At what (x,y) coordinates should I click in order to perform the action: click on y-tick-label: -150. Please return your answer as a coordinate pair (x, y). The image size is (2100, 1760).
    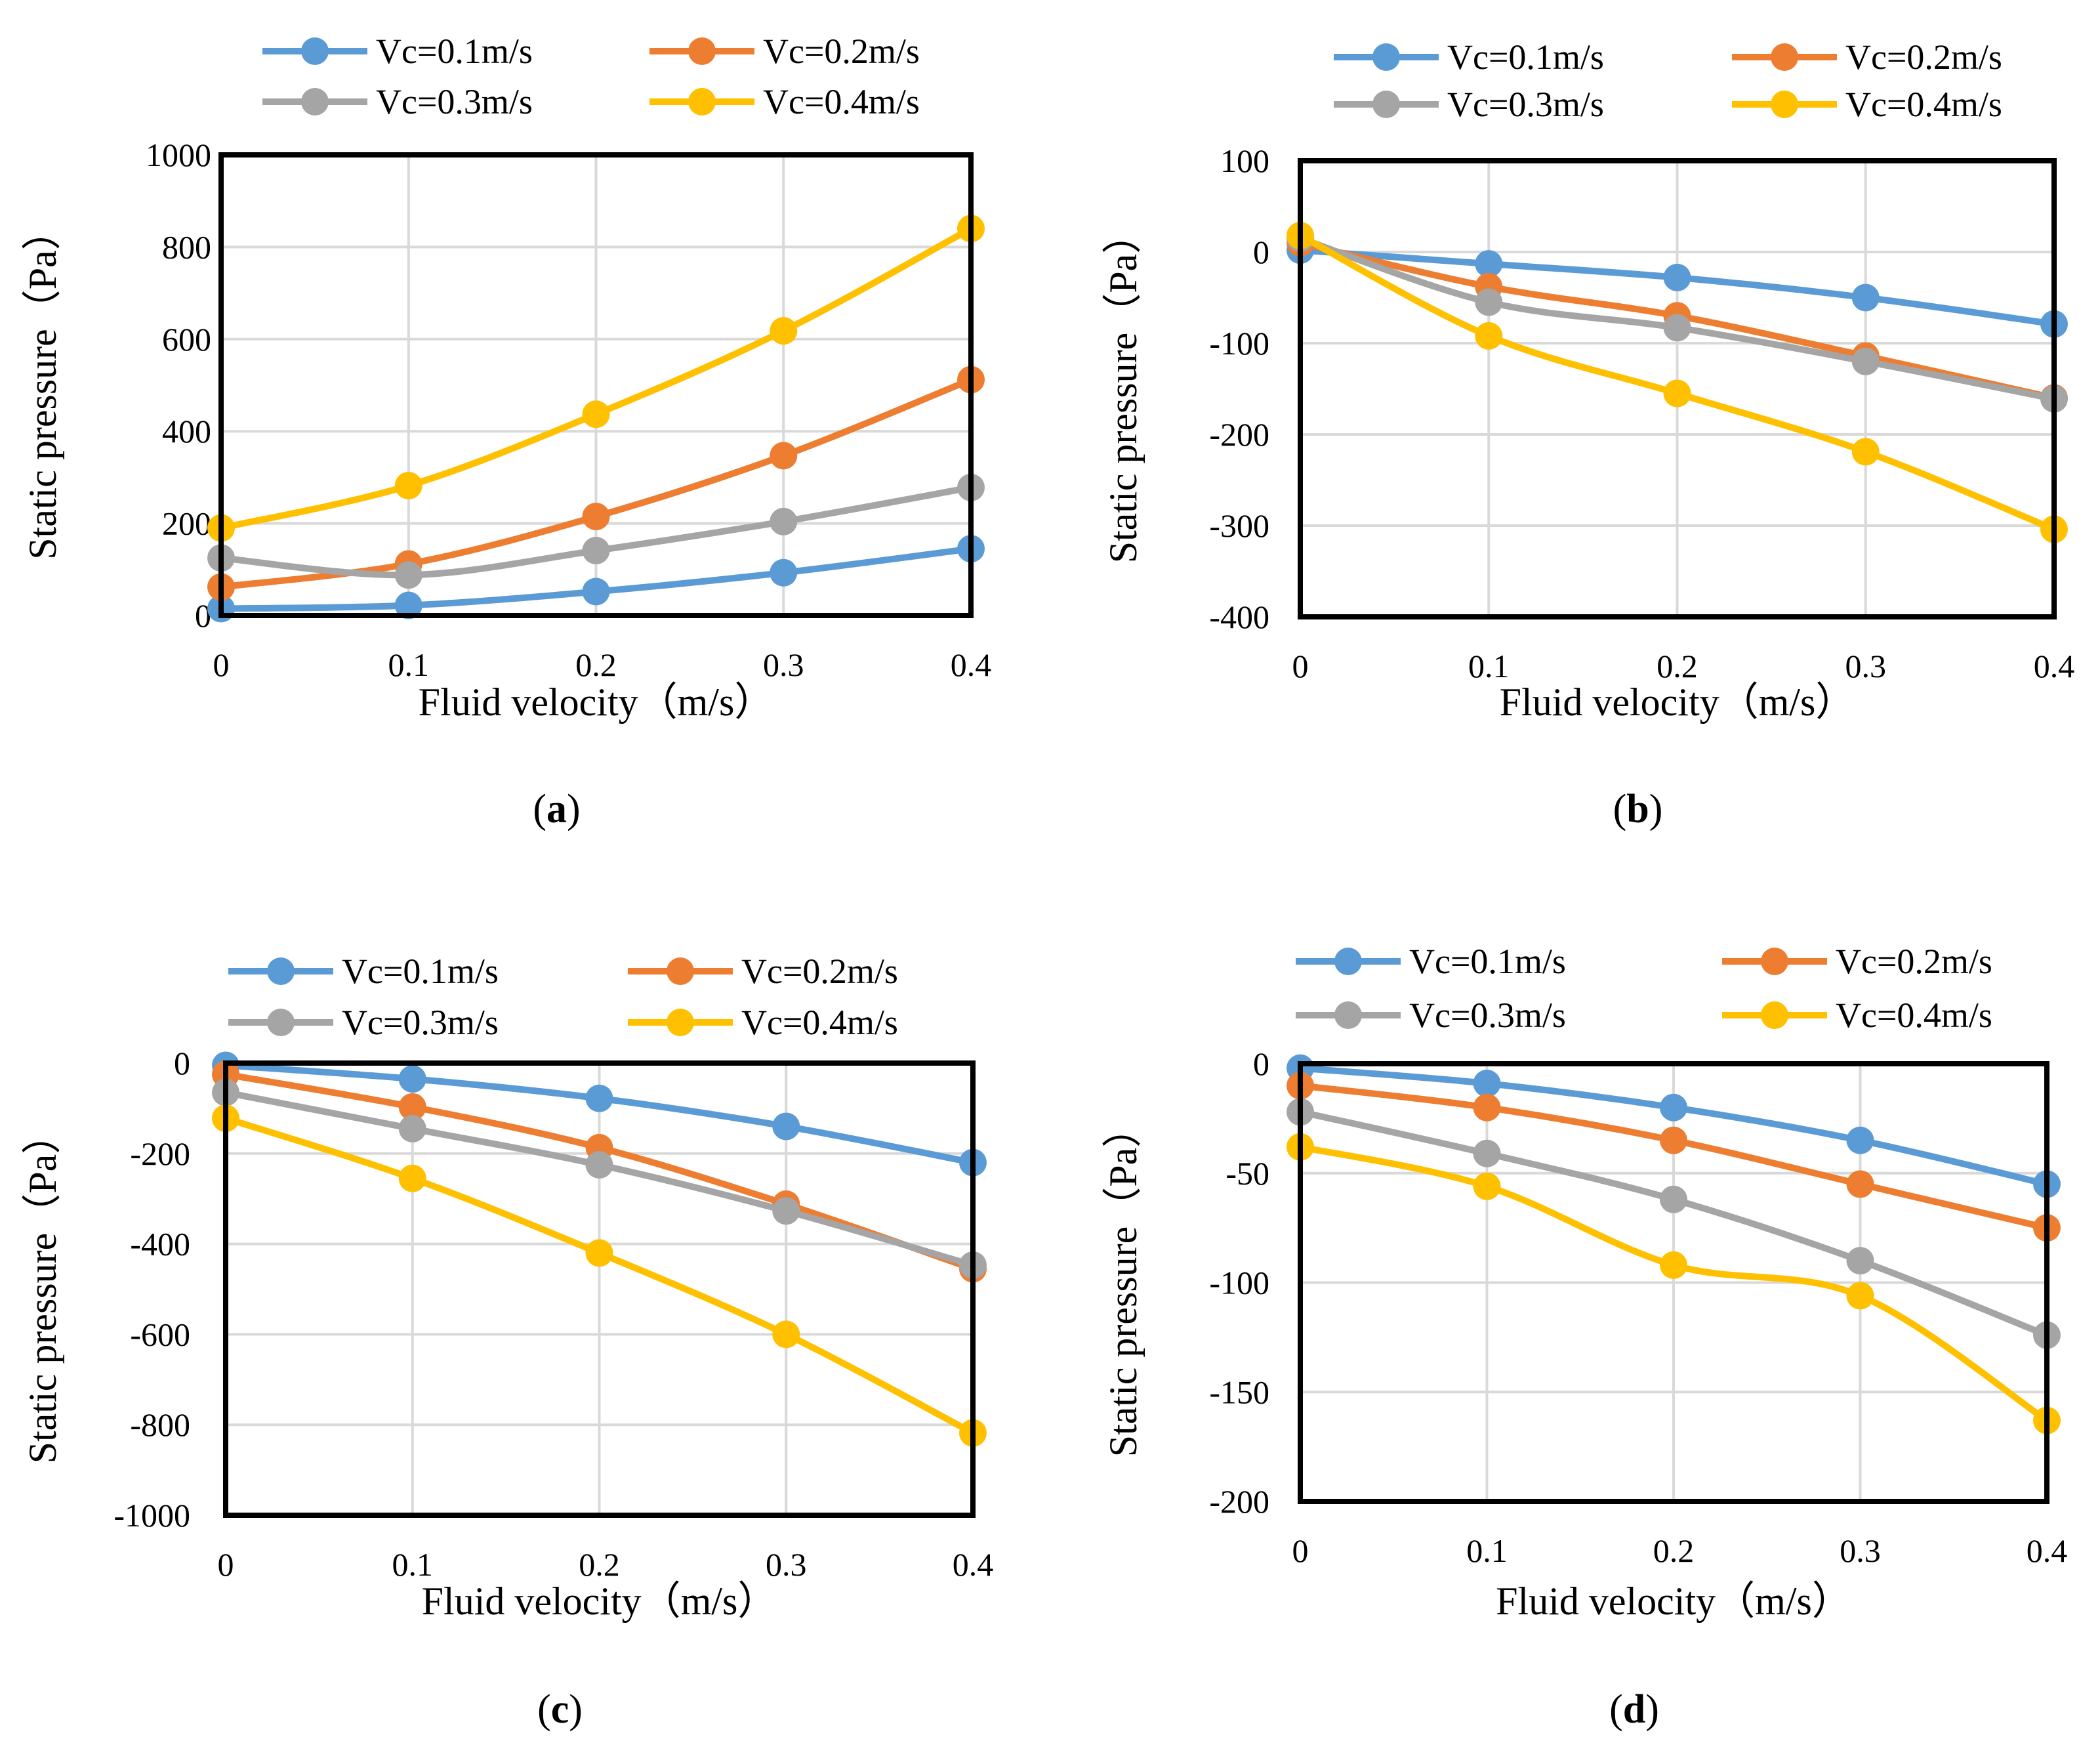
    Looking at the image, I should click on (1239, 1391).